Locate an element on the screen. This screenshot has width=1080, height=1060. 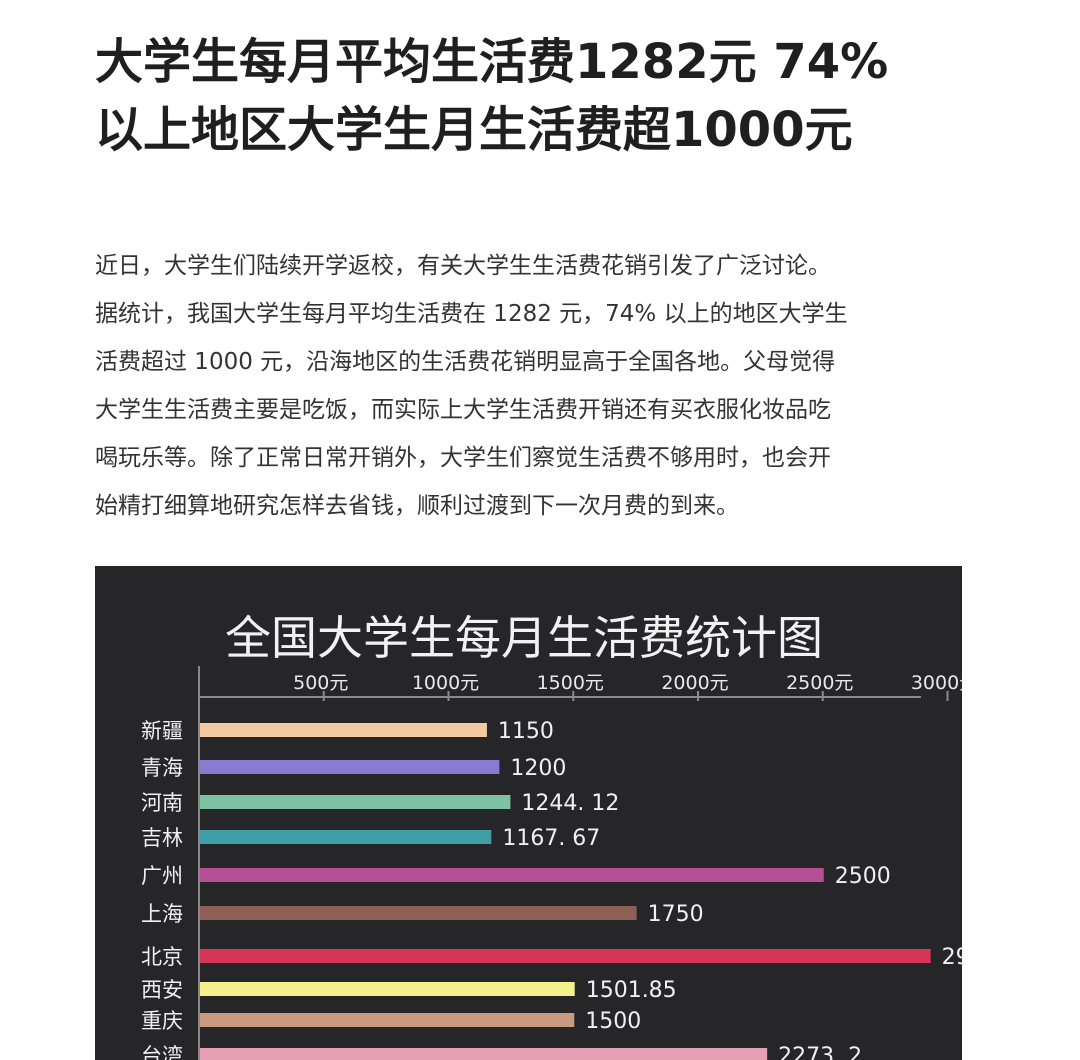
category-label: 河南 is located at coordinates (162, 803).